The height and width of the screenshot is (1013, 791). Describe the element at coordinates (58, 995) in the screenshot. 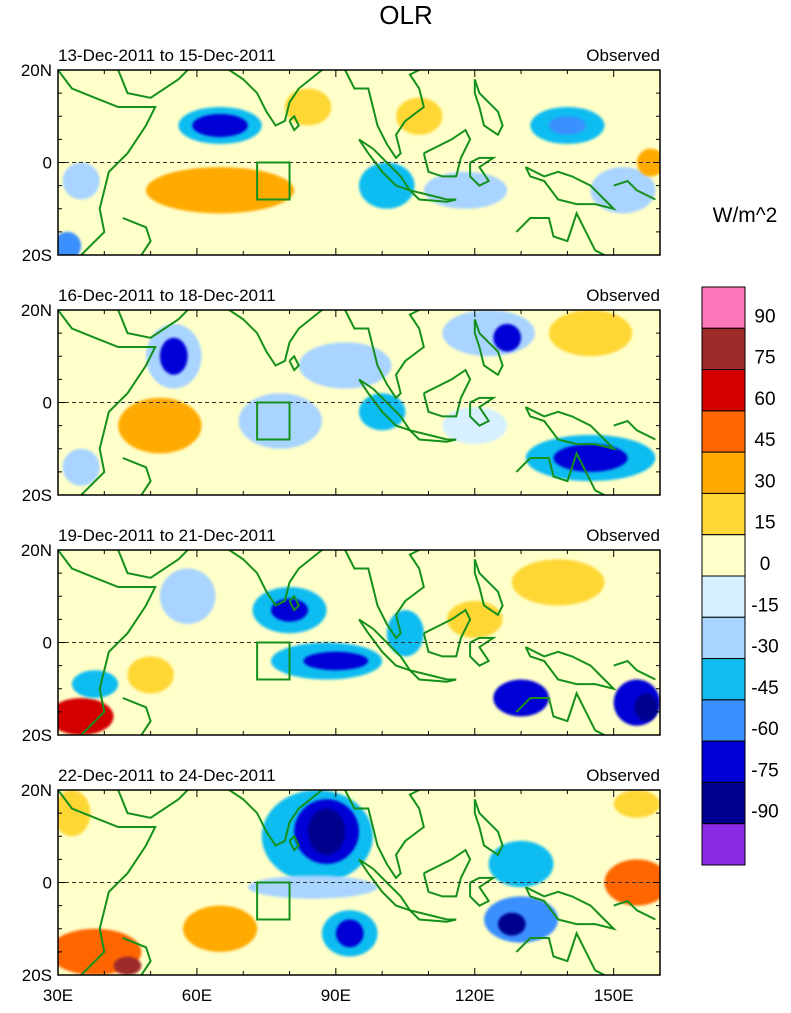

I see `x-tick-label: 30E` at that location.